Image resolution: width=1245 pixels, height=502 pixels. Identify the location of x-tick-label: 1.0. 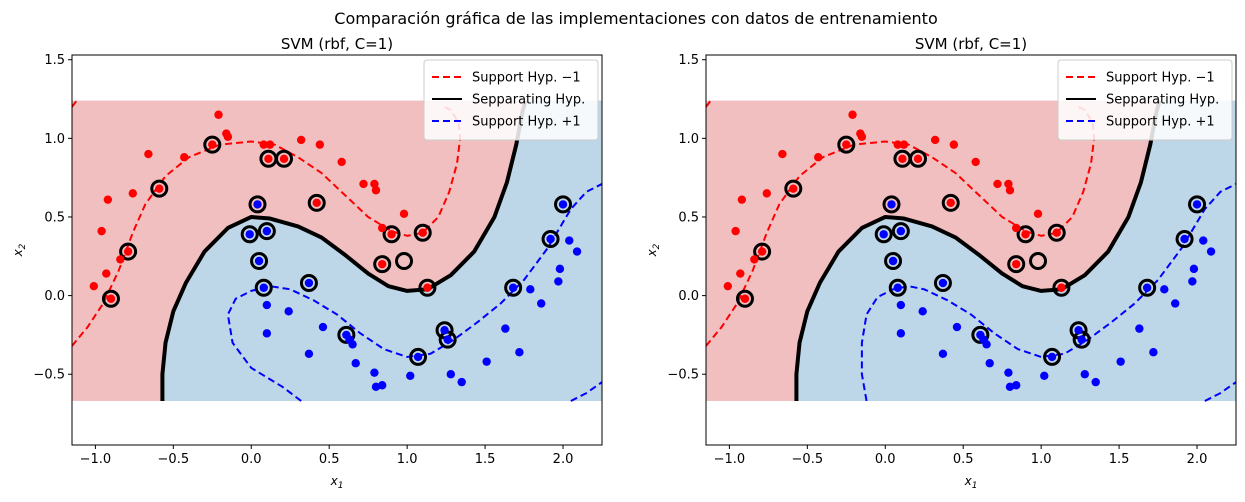
(407, 459).